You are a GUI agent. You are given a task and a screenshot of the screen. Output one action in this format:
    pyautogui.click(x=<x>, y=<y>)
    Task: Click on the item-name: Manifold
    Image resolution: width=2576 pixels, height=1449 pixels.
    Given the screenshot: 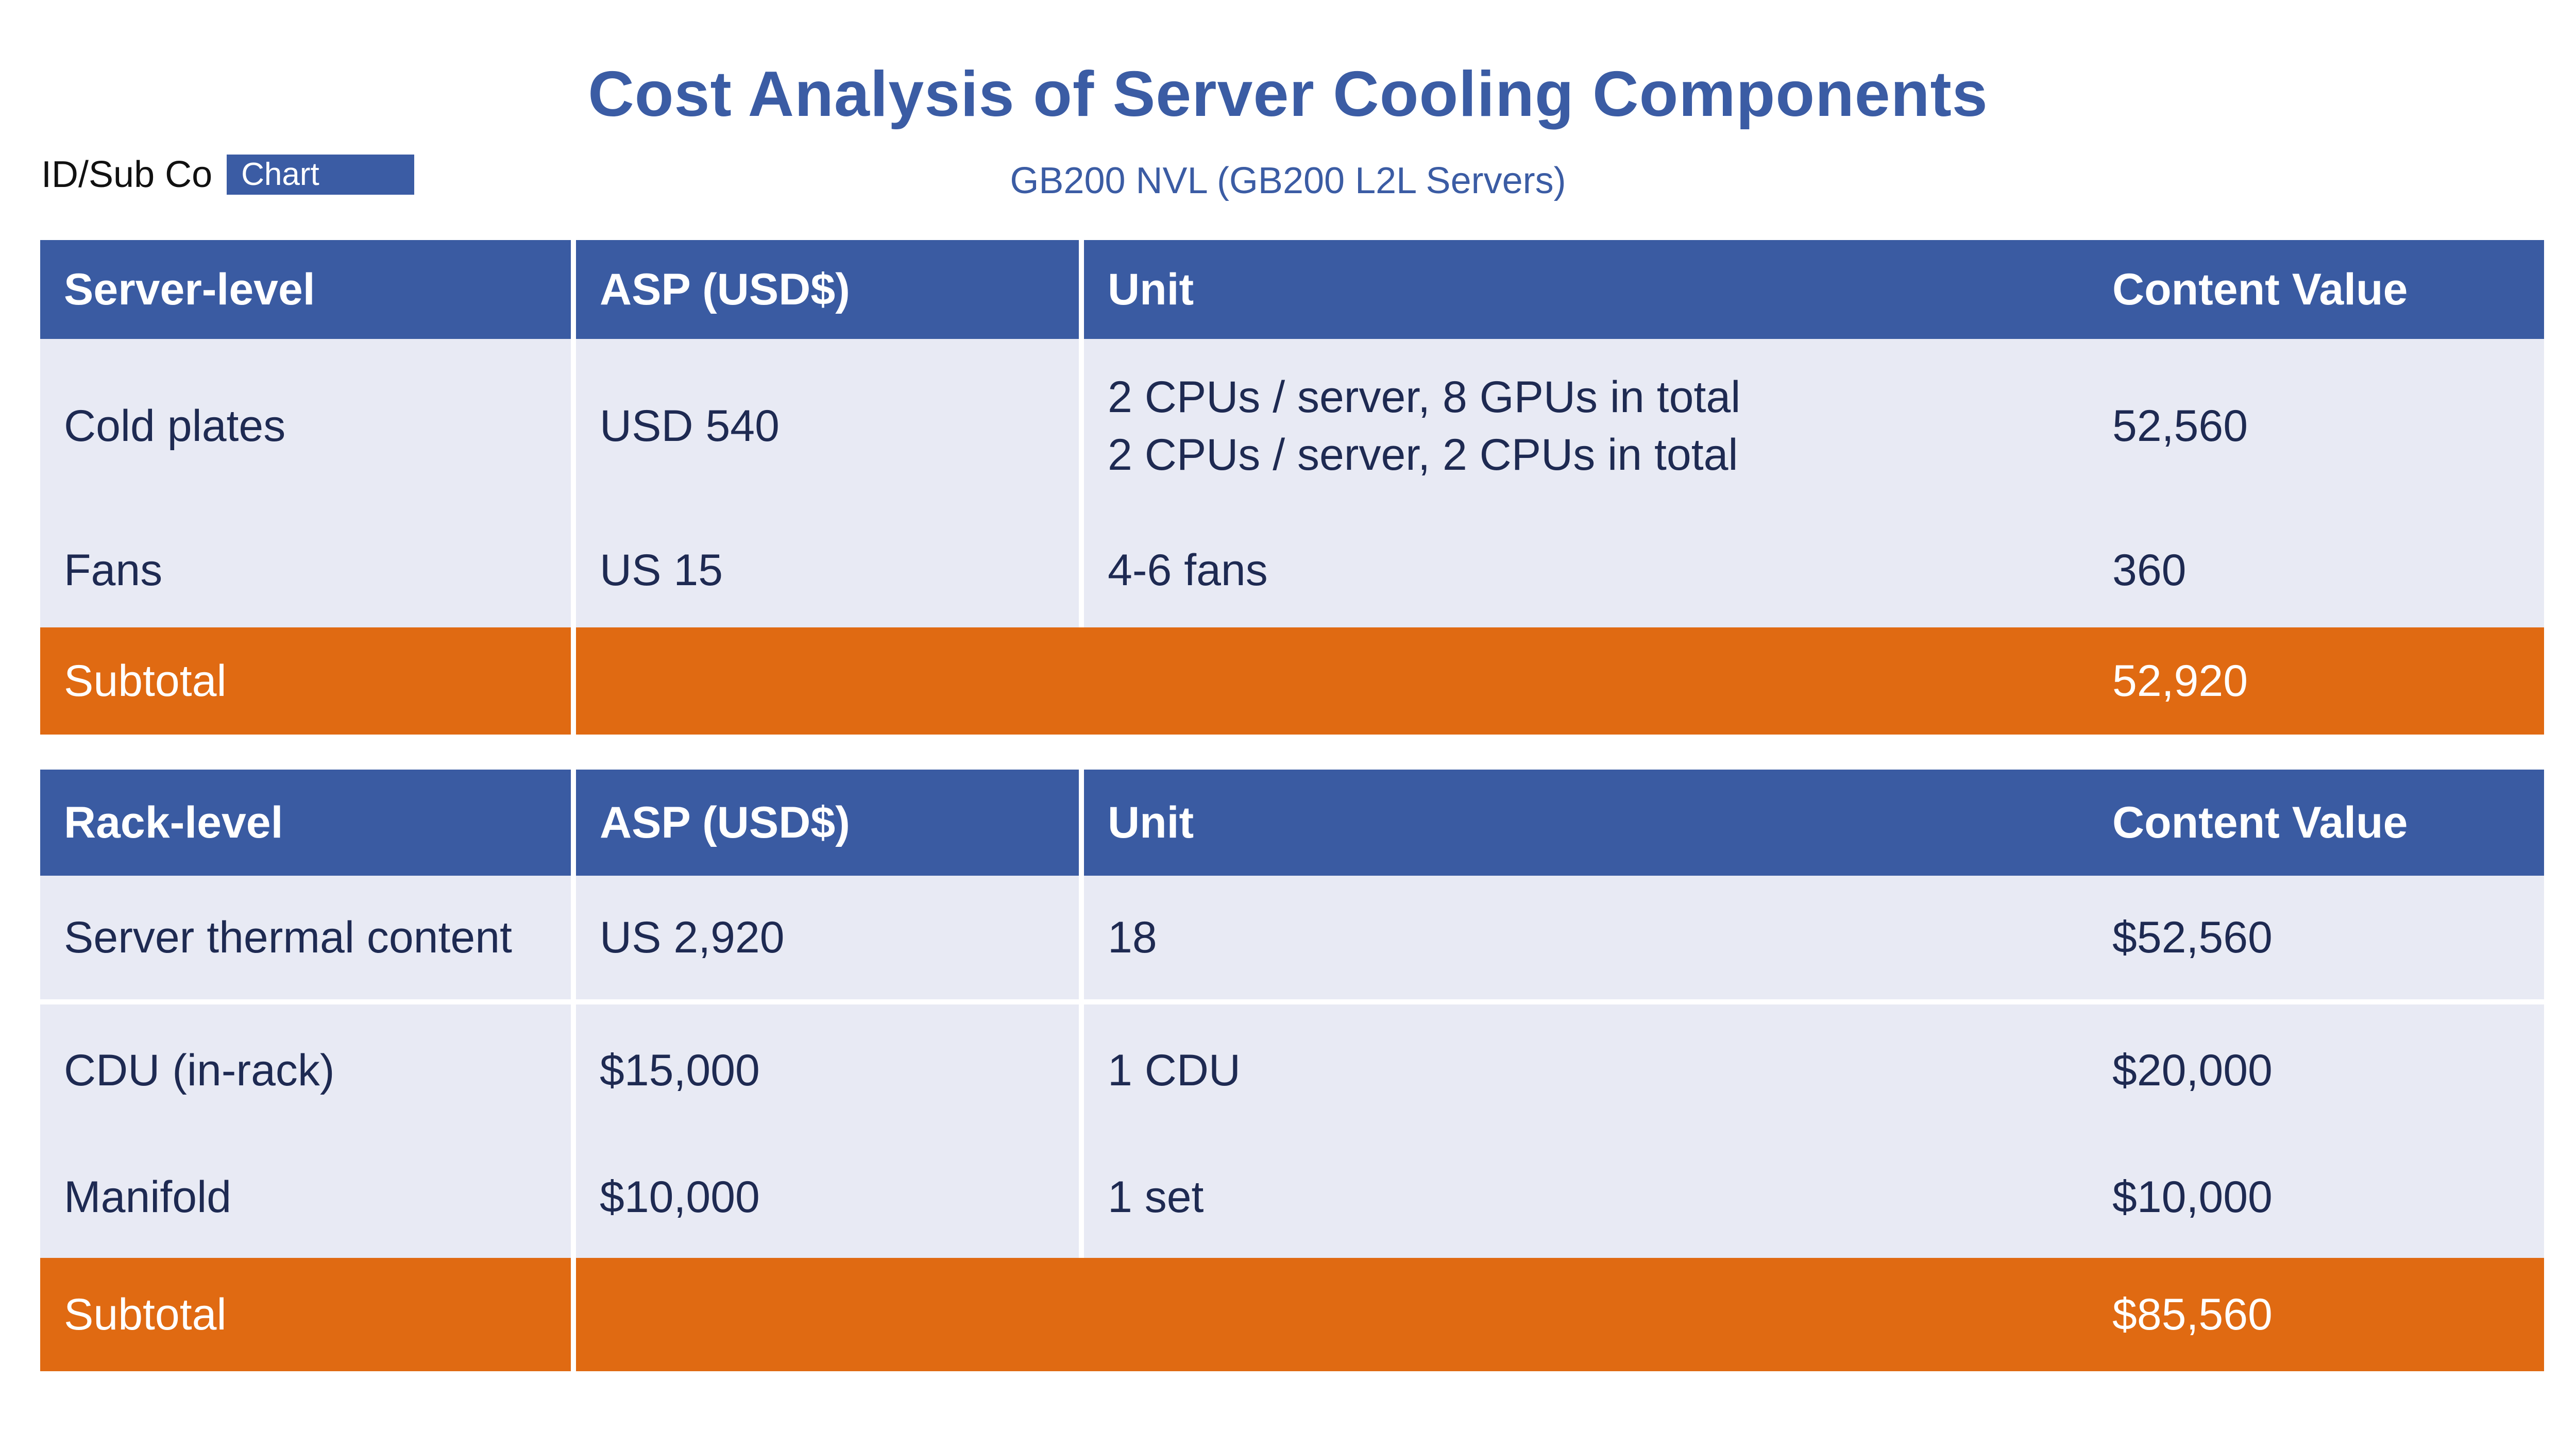 What is the action you would take?
    pyautogui.click(x=308, y=1197)
    